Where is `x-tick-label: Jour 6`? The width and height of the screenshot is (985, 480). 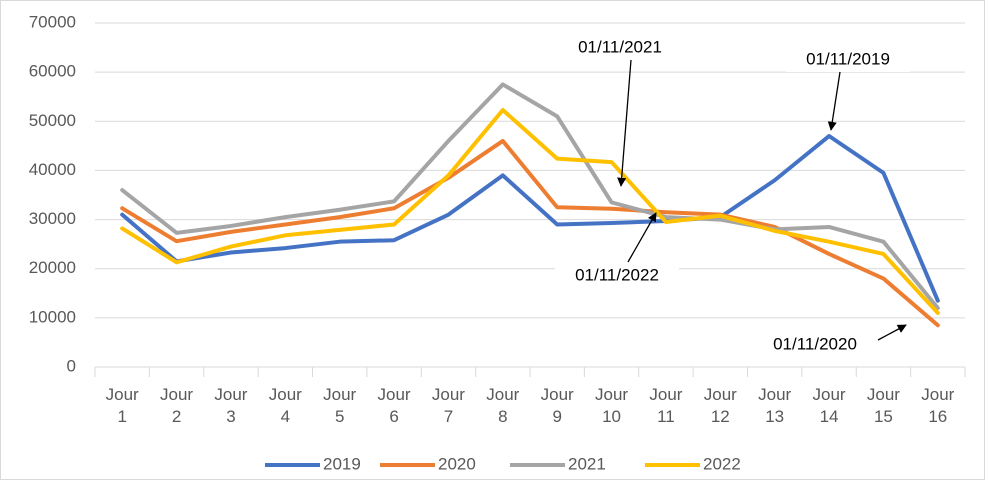
x-tick-label: Jour 6 is located at coordinates (394, 405).